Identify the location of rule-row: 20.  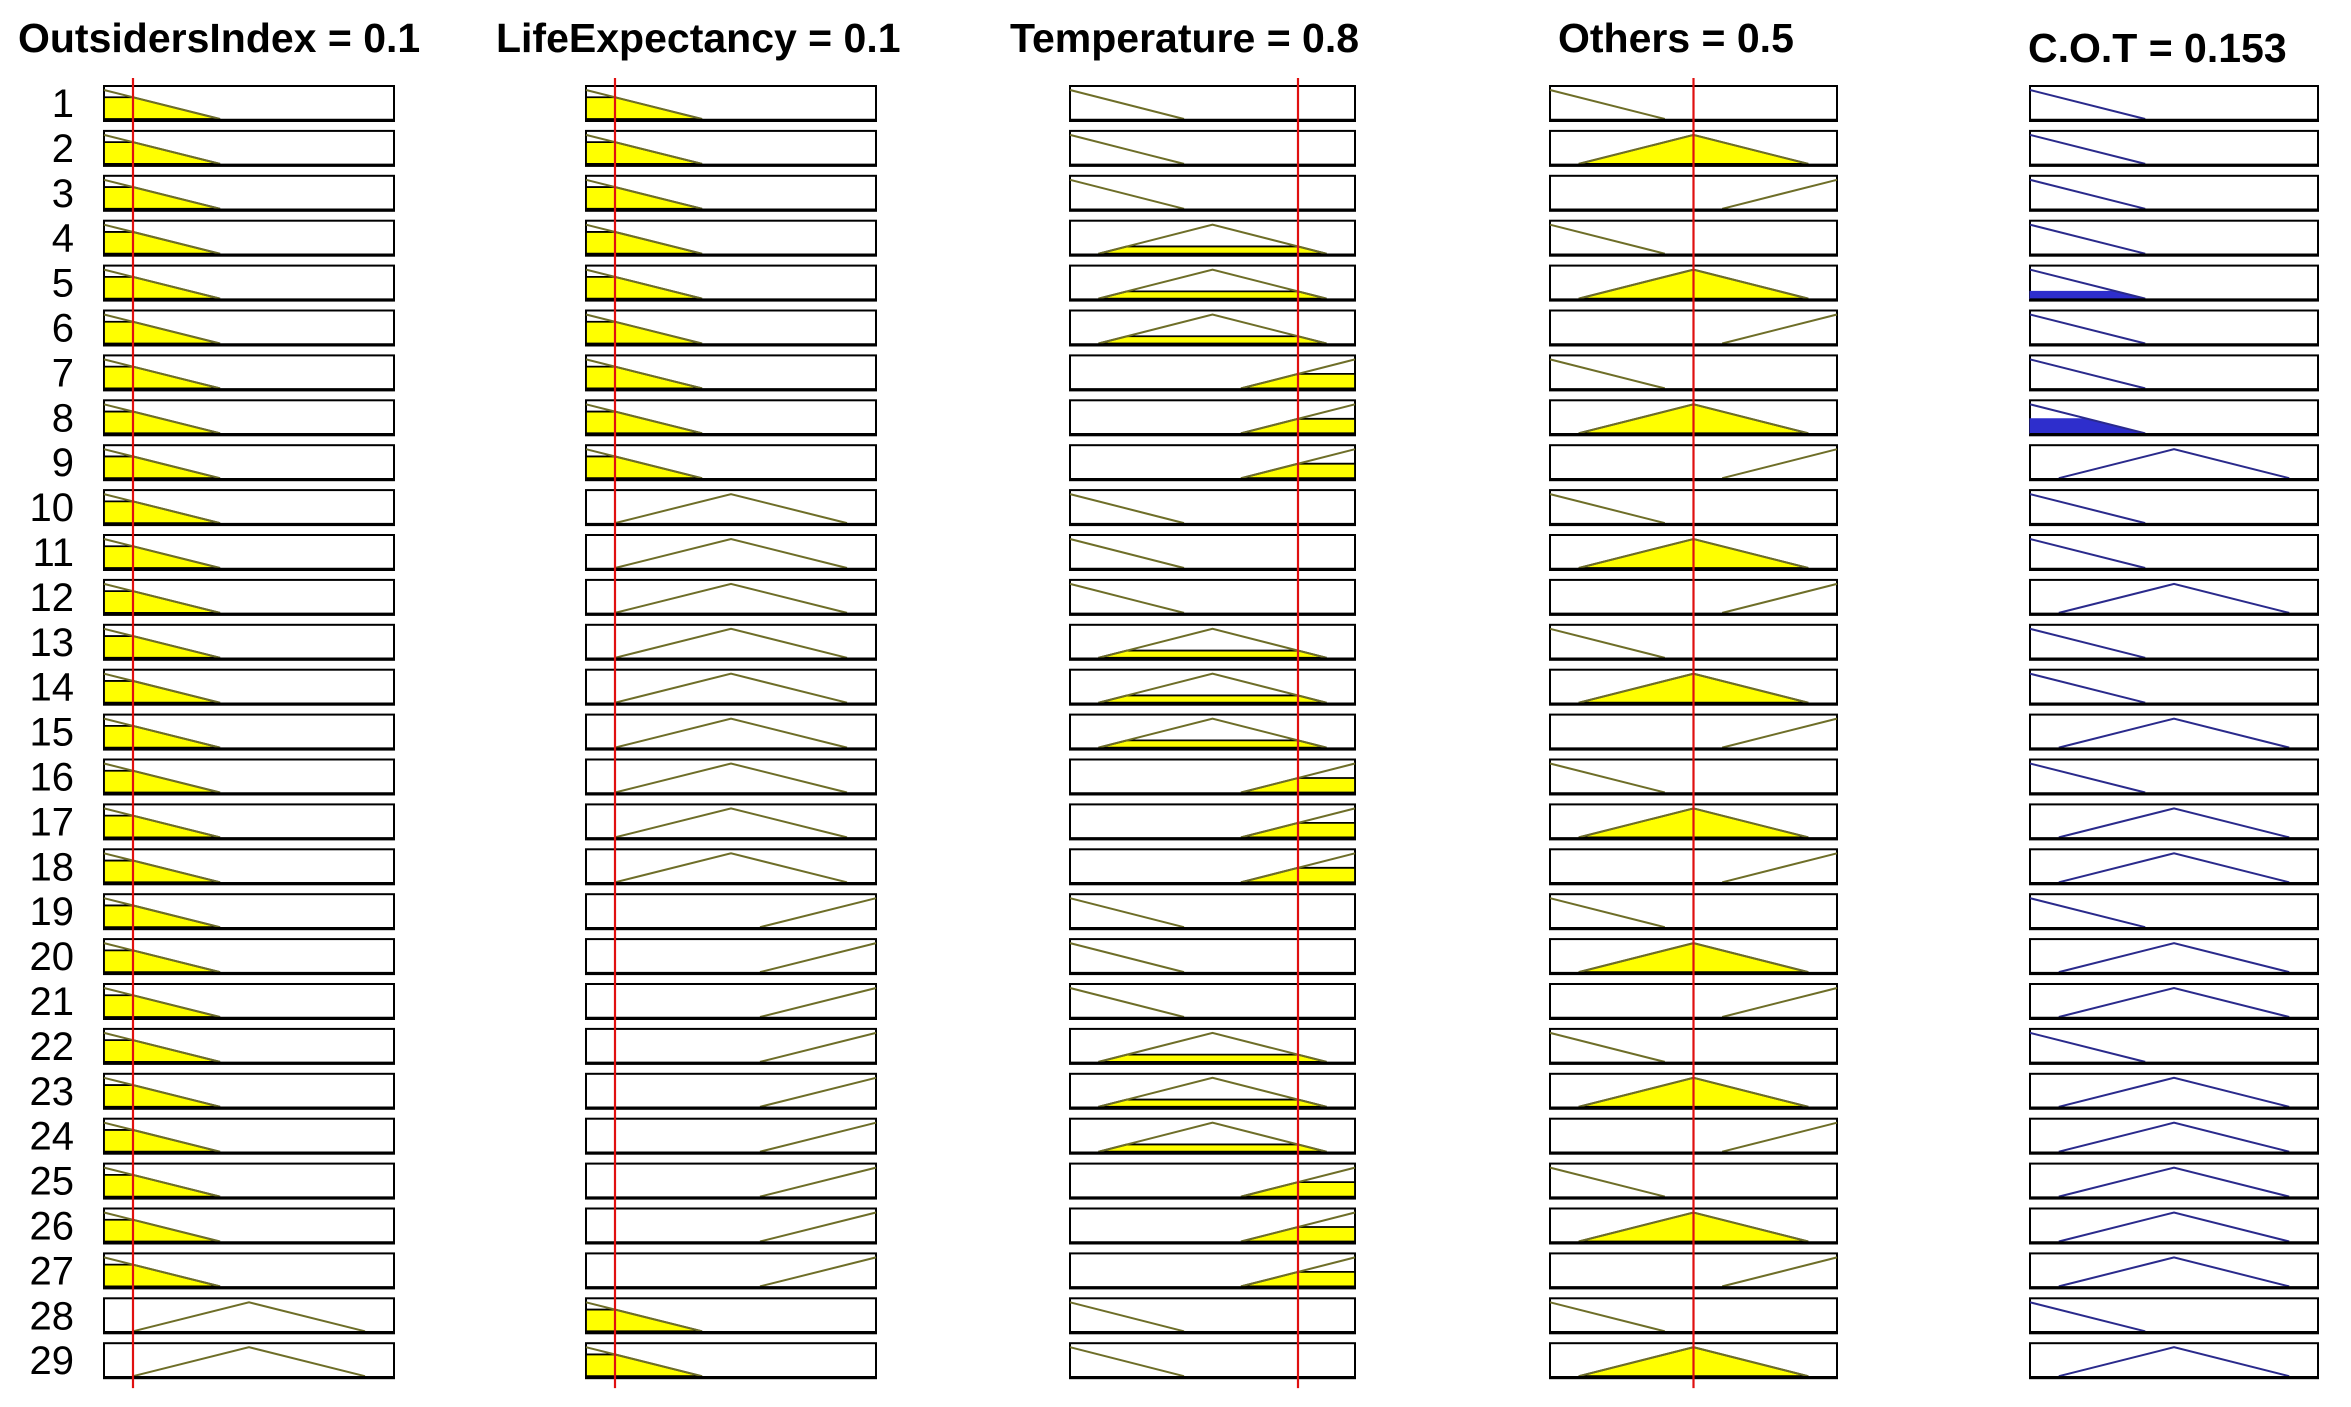
(1174, 957).